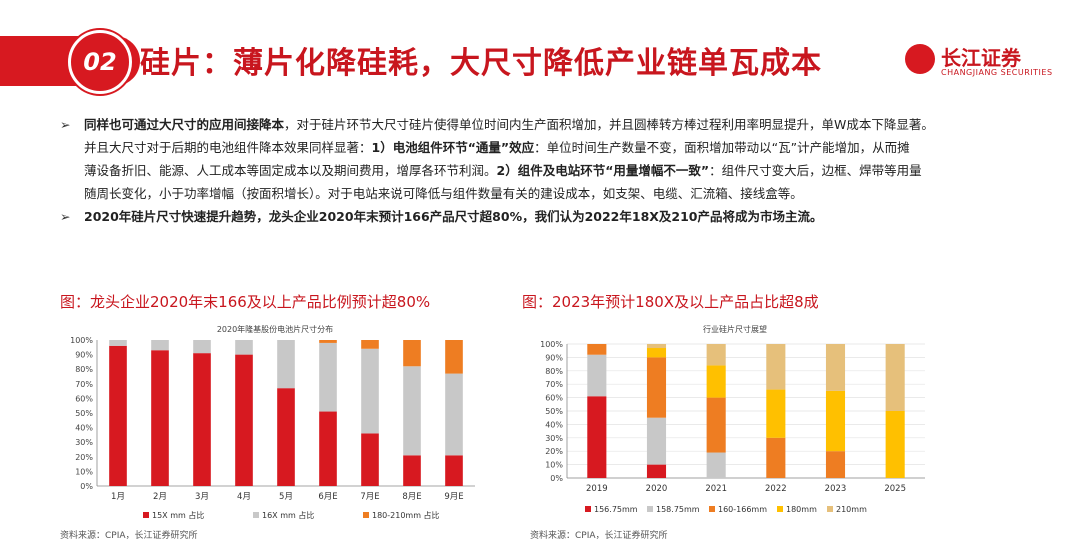 Image resolution: width=1080 pixels, height=550 pixels. I want to click on y-tick-label: 10%, so click(554, 465).